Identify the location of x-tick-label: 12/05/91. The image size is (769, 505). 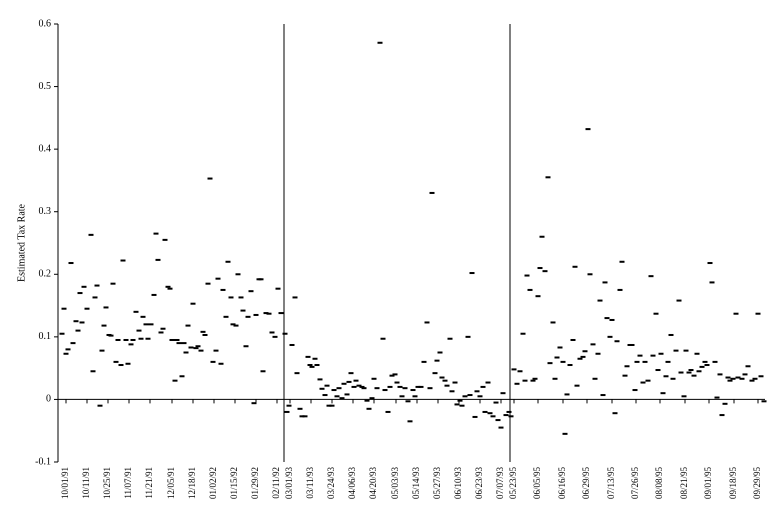
(171, 483).